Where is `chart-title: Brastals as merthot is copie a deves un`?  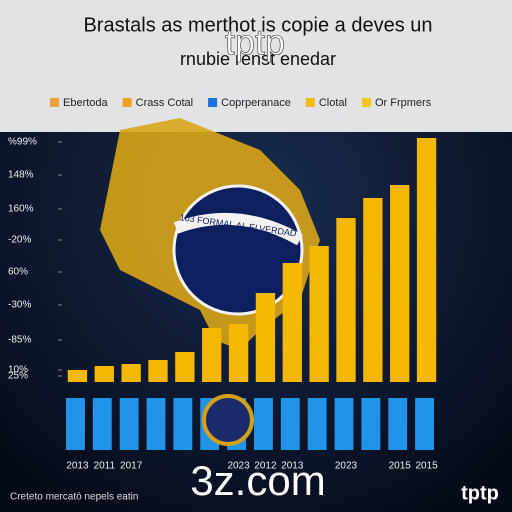
chart-title: Brastals as merthot is copie a deves un is located at coordinates (257, 25).